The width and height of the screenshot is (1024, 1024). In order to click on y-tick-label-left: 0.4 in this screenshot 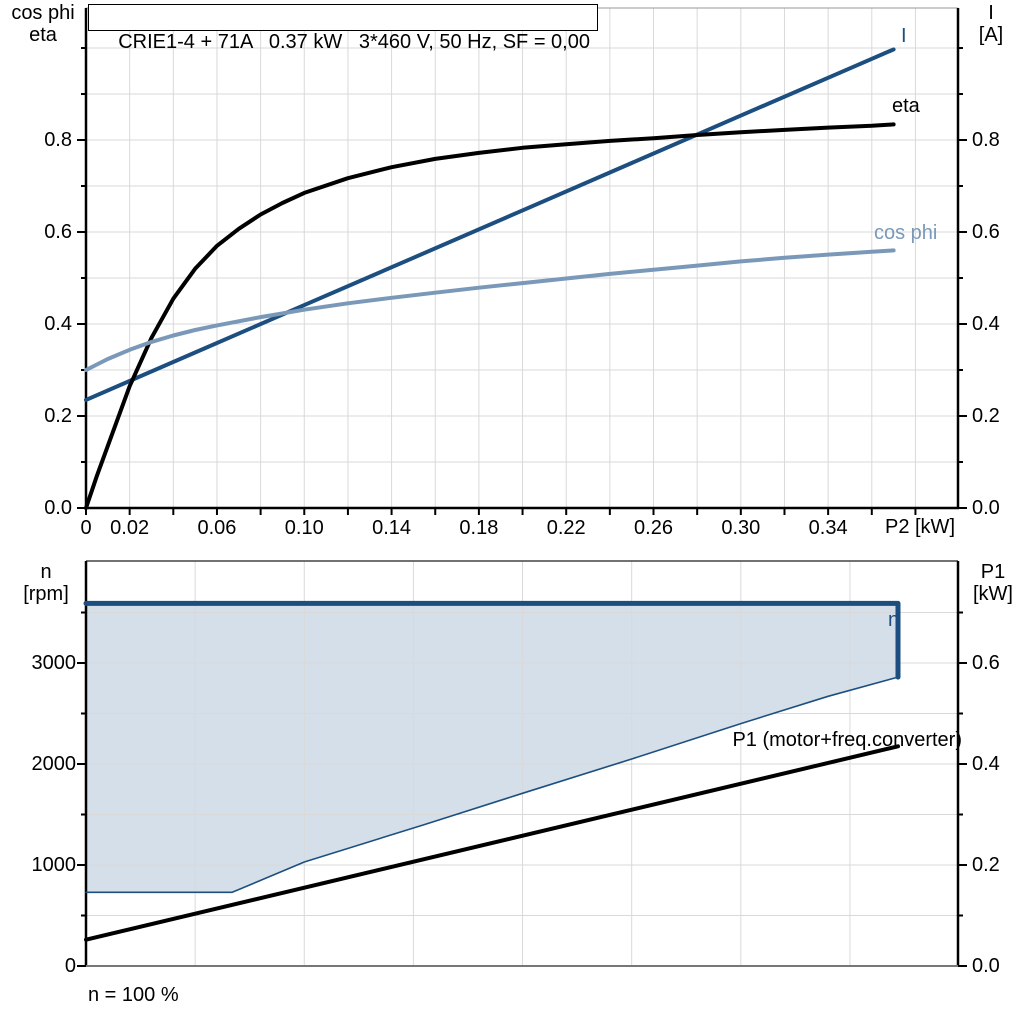, I will do `click(58, 324)`.